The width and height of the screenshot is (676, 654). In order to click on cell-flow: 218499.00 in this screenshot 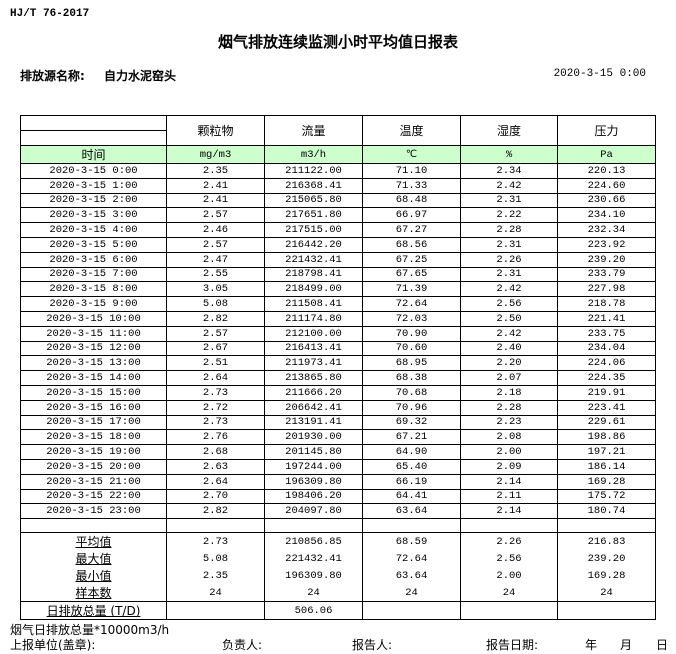, I will do `click(313, 289)`.